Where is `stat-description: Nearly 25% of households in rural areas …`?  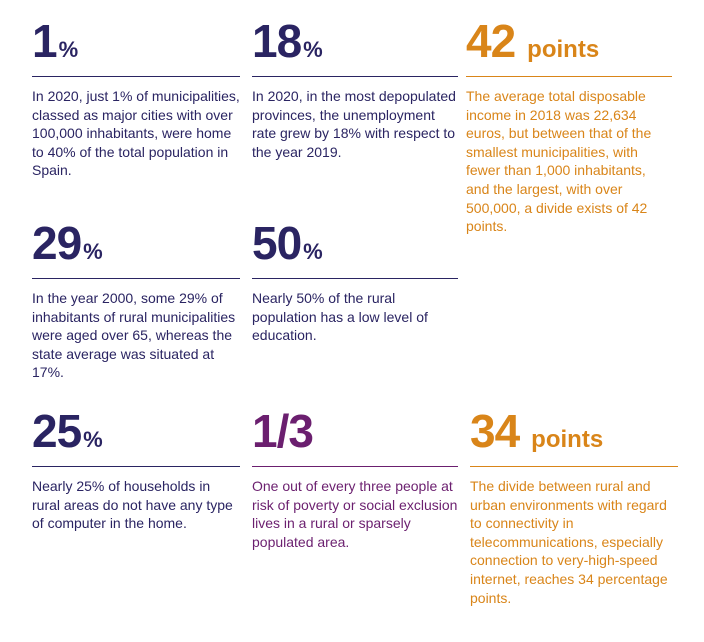
stat-description: Nearly 25% of households in rural areas … is located at coordinates (132, 505).